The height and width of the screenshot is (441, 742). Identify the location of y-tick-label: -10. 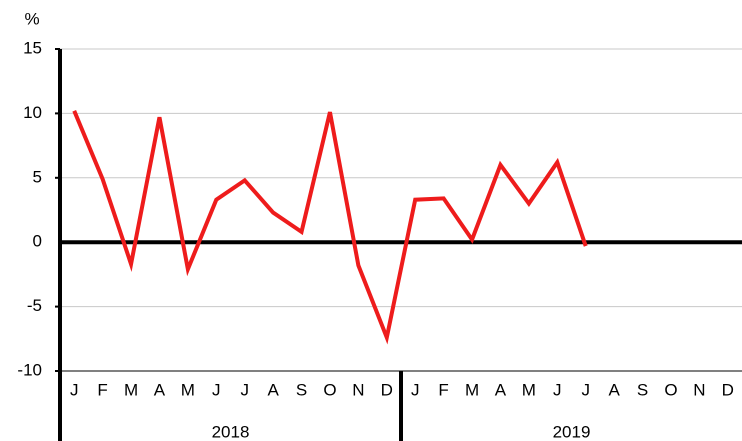
(29, 369).